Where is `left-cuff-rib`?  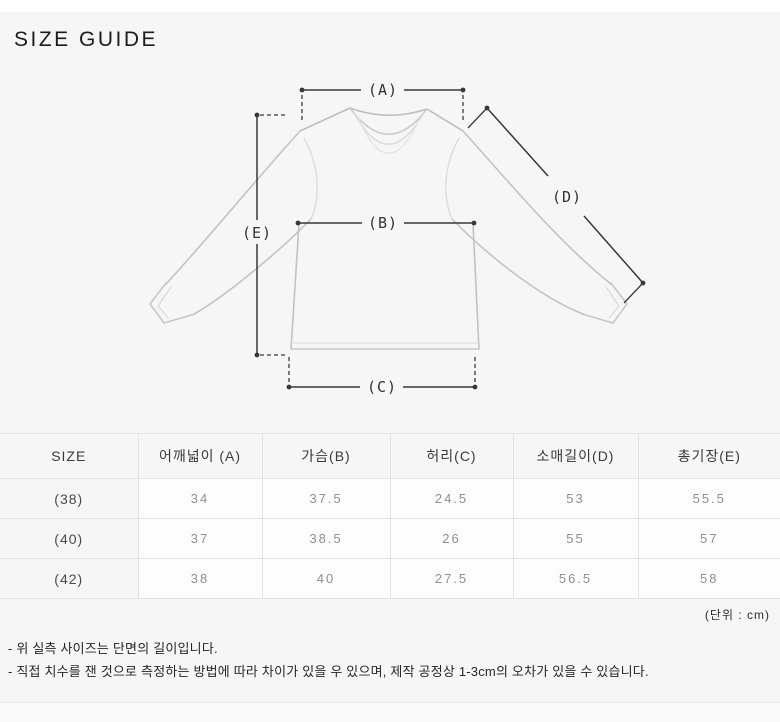 left-cuff-rib is located at coordinates (164, 302).